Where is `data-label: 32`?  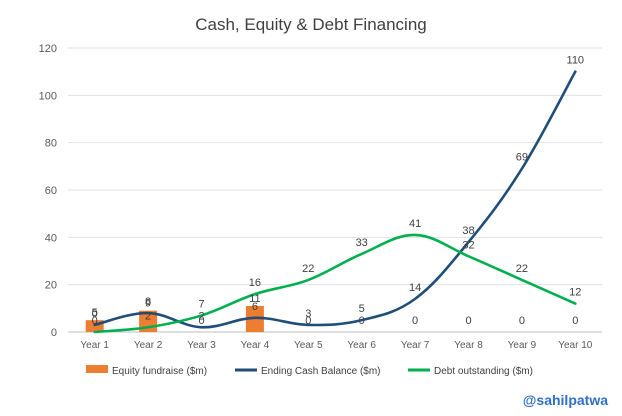
data-label: 32 is located at coordinates (468, 245).